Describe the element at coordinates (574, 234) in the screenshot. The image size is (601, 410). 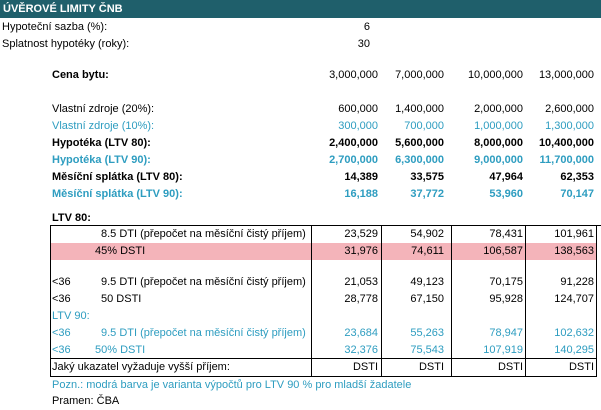
I see `cell: 101,961` at that location.